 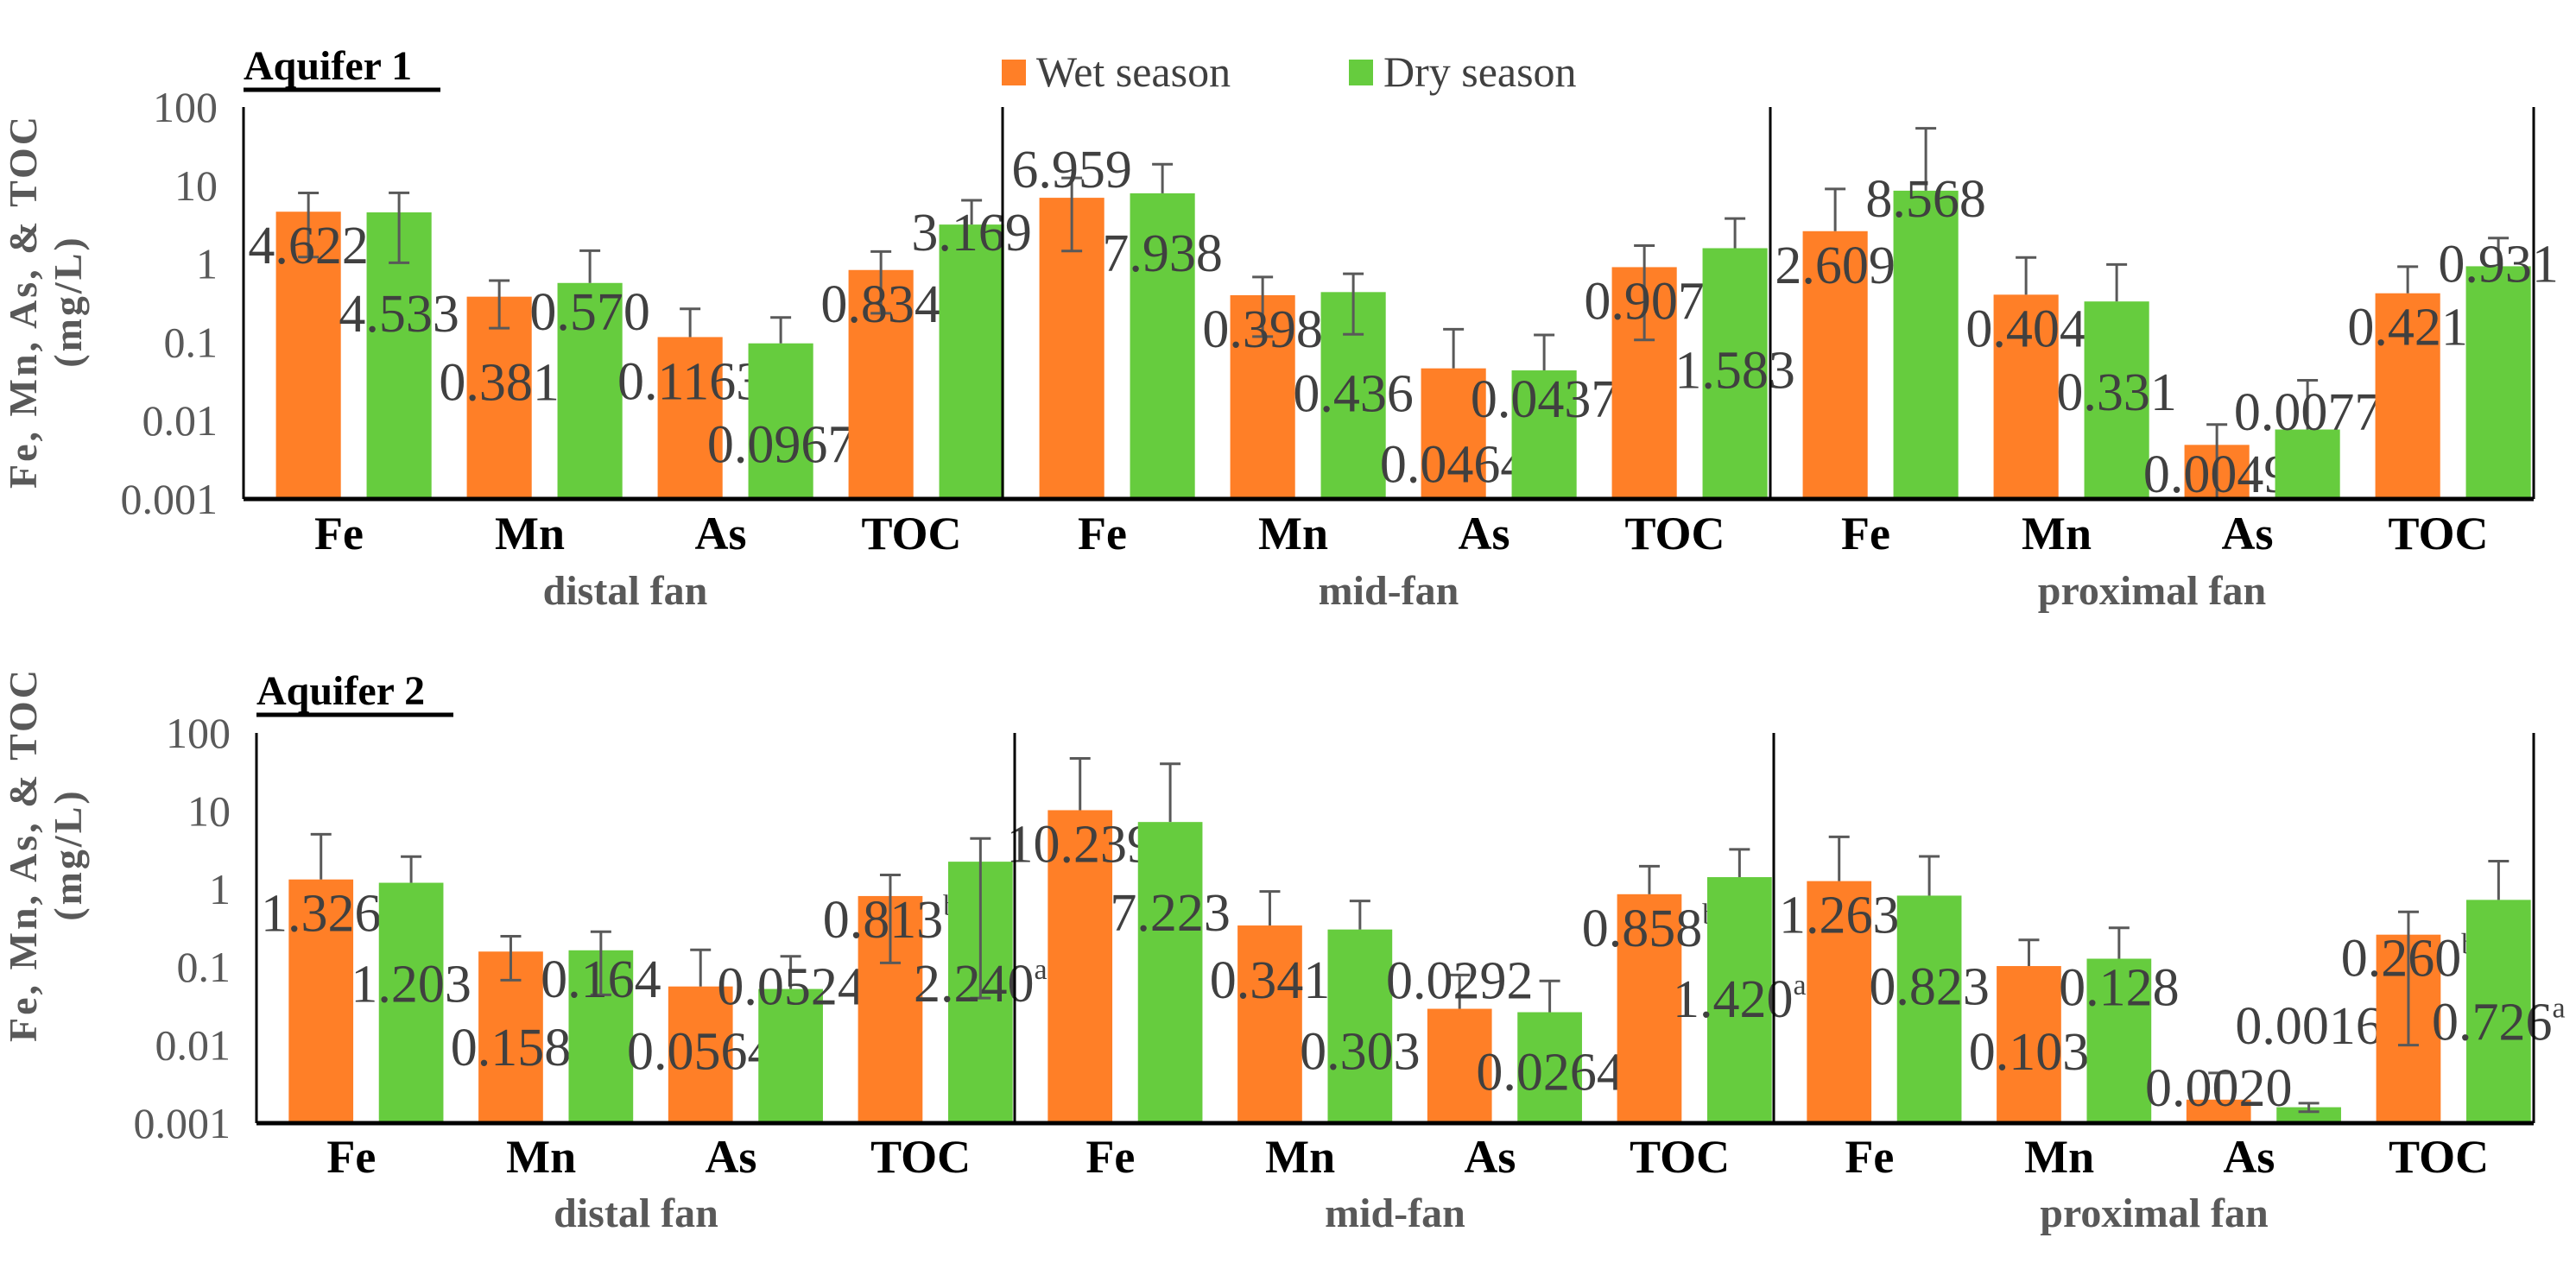 I want to click on panel-title: Aquifer 1, so click(x=328, y=66).